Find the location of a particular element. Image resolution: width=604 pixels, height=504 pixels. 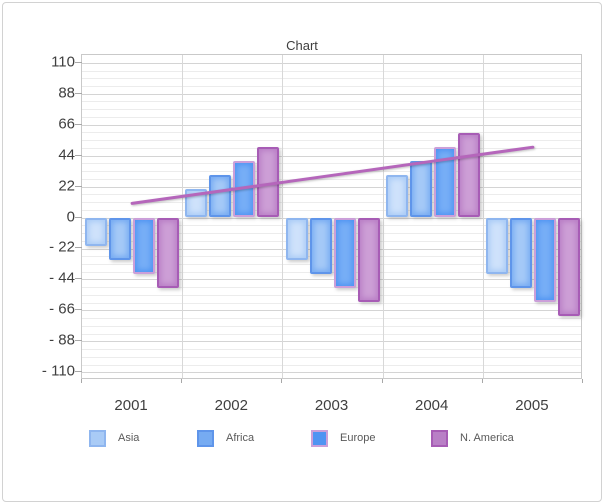

legend-label: Africa is located at coordinates (240, 438).